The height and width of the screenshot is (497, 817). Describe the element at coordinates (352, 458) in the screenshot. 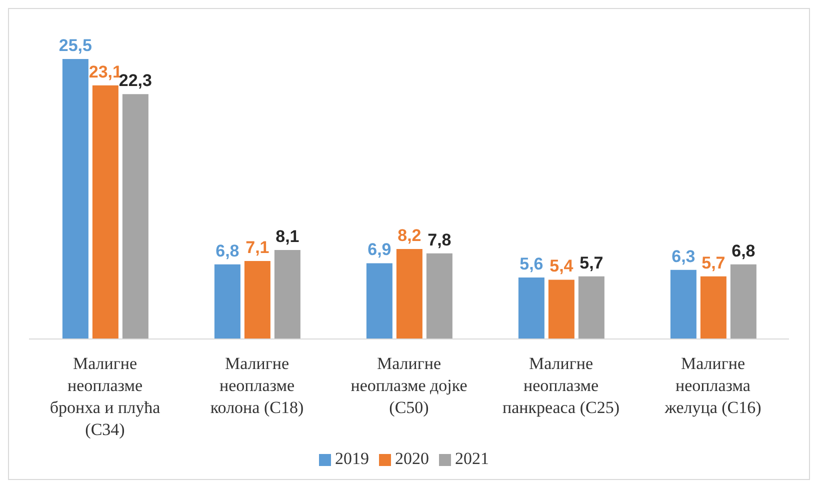

I see `legend-label: 2019` at that location.